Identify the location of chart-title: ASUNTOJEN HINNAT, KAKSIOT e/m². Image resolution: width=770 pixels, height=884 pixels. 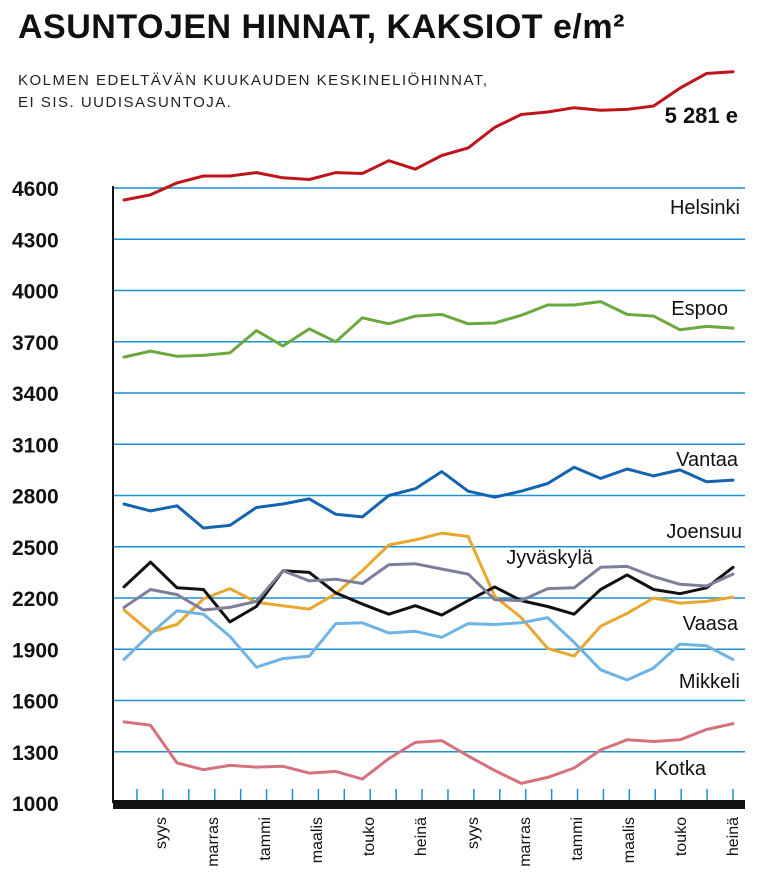
(321, 27).